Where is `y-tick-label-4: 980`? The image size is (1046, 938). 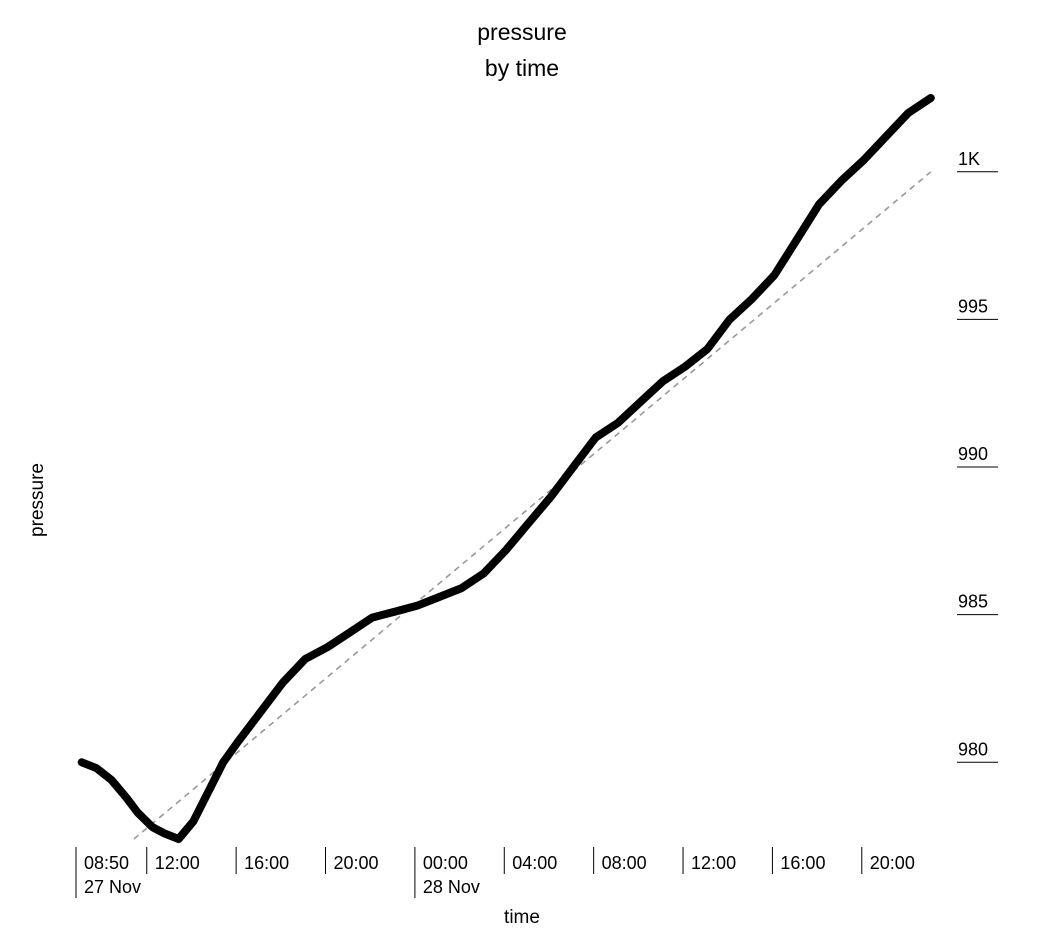 y-tick-label-4: 980 is located at coordinates (973, 749).